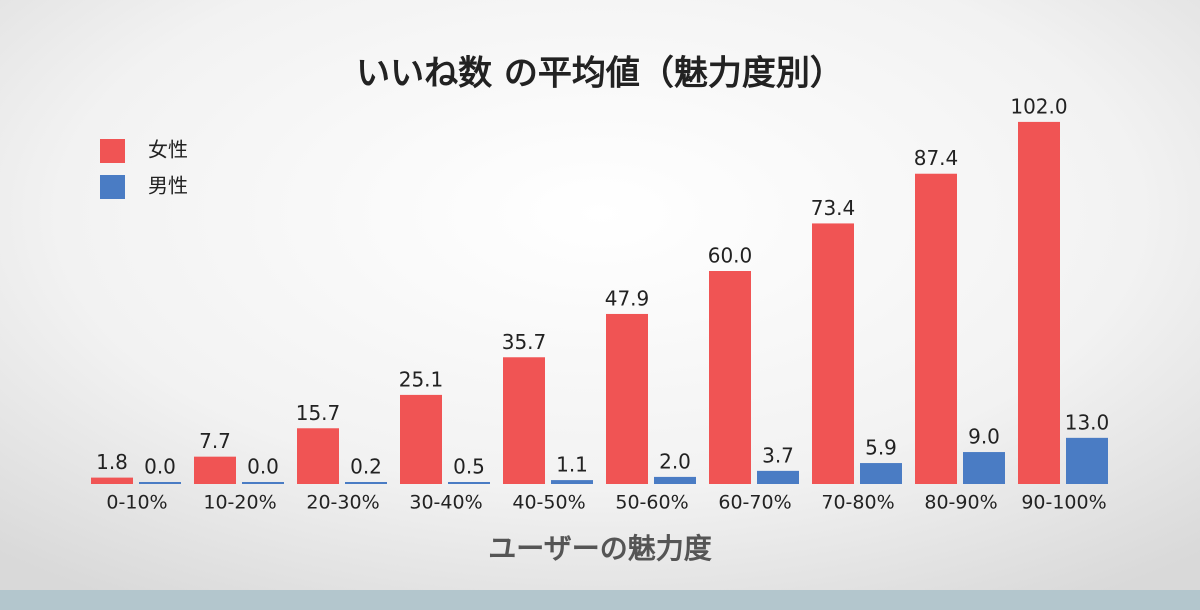  I want to click on data-label: 35.7, so click(524, 342).